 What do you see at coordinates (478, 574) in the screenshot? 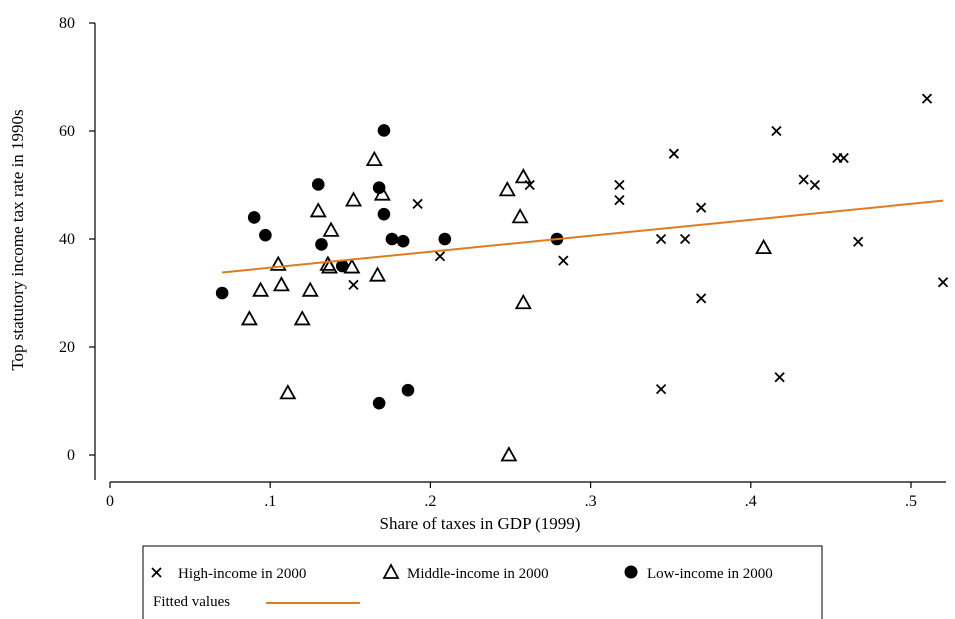
I see `legend-label-middle-income: Middle-income in 2000` at bounding box center [478, 574].